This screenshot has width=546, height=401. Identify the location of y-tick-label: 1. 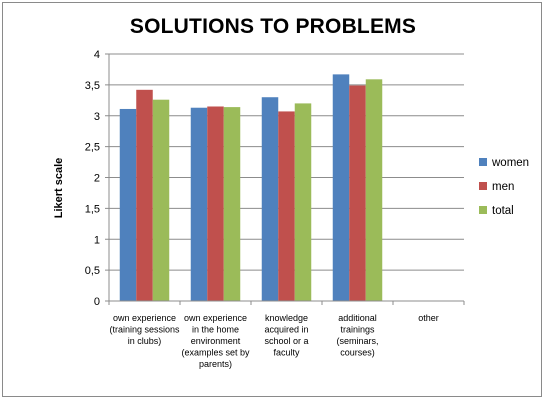
(97, 240).